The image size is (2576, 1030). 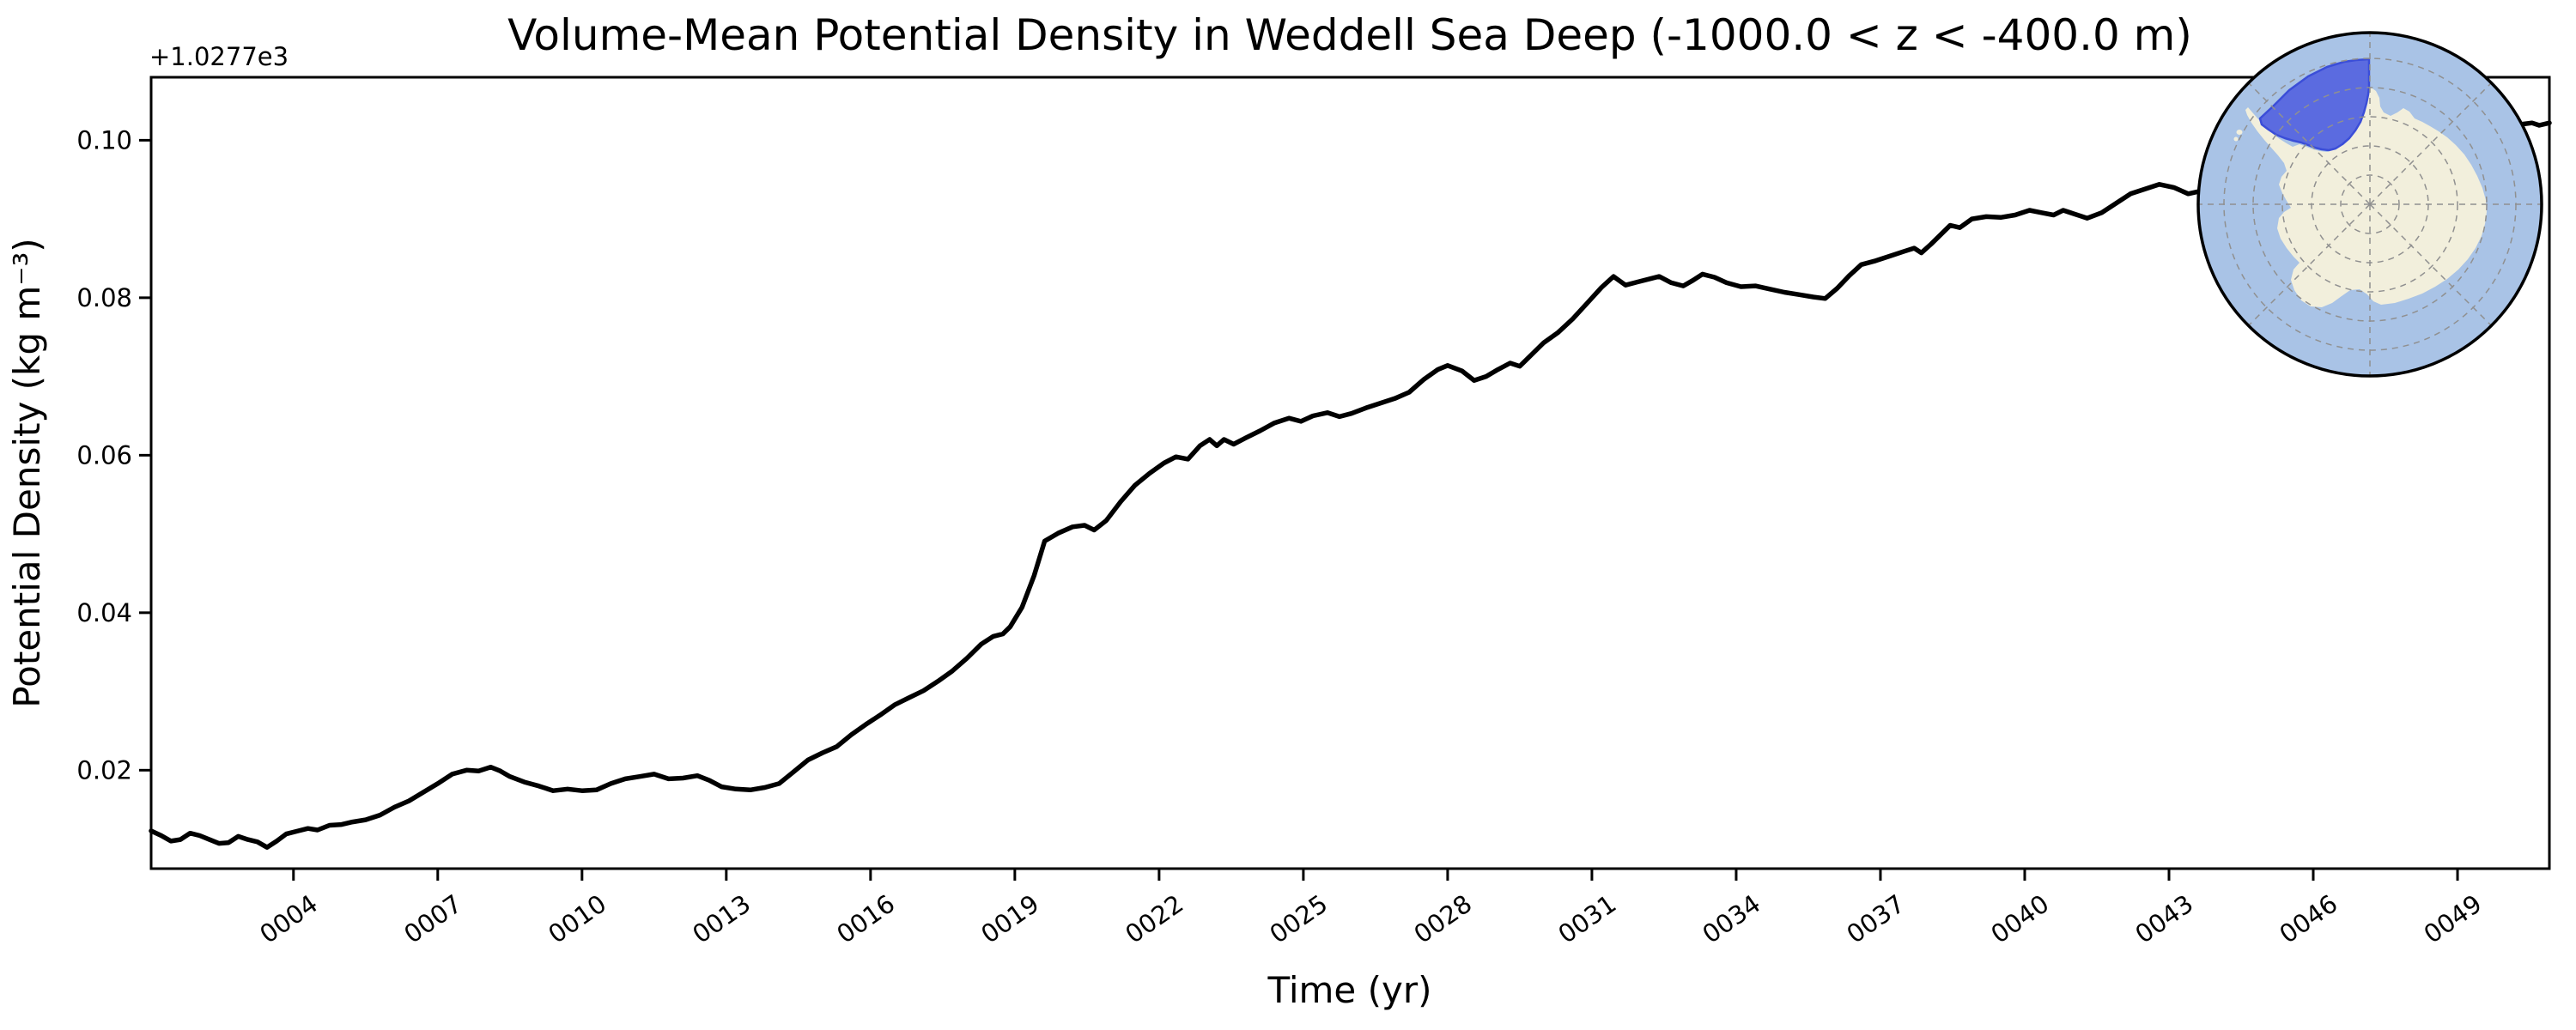 What do you see at coordinates (1442, 919) in the screenshot?
I see `x-tick-label: 0028` at bounding box center [1442, 919].